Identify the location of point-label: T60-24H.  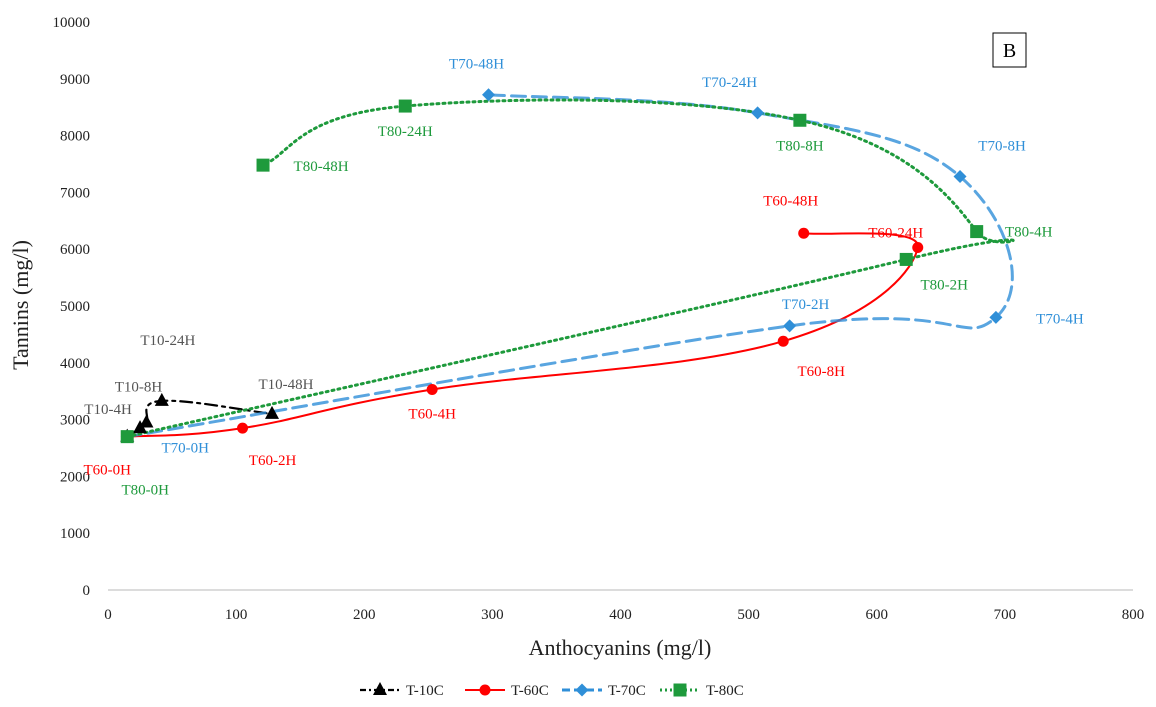
(895, 233).